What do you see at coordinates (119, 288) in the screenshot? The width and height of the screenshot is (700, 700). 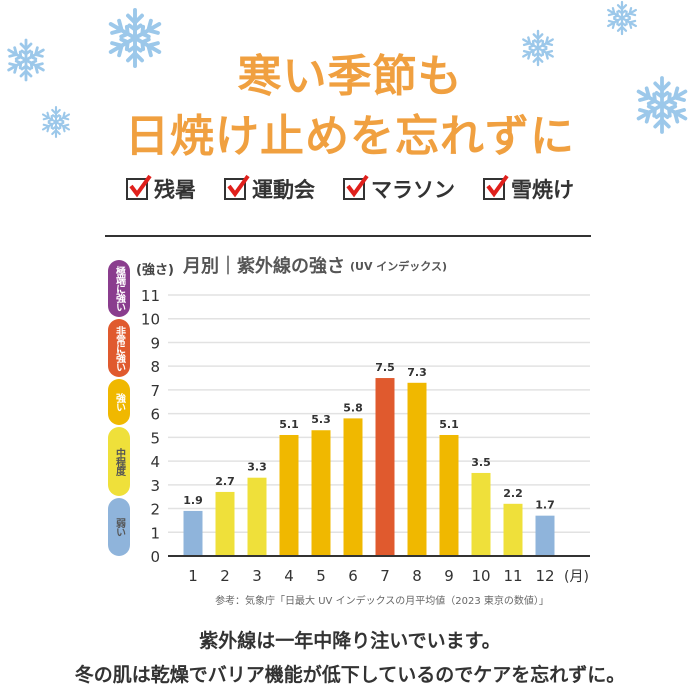 I see `band-extreme: 極端に強い` at bounding box center [119, 288].